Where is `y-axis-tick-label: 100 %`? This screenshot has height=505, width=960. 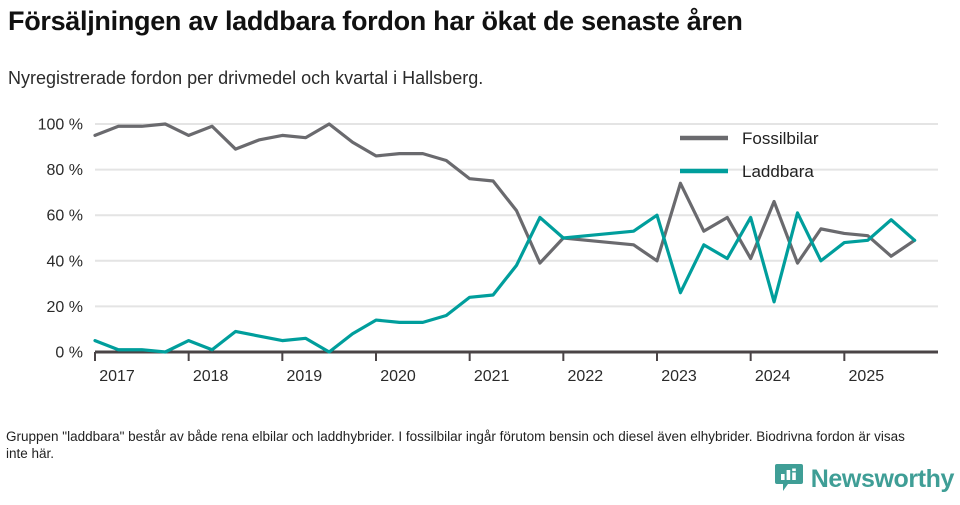
y-axis-tick-label: 100 % is located at coordinates (60, 125).